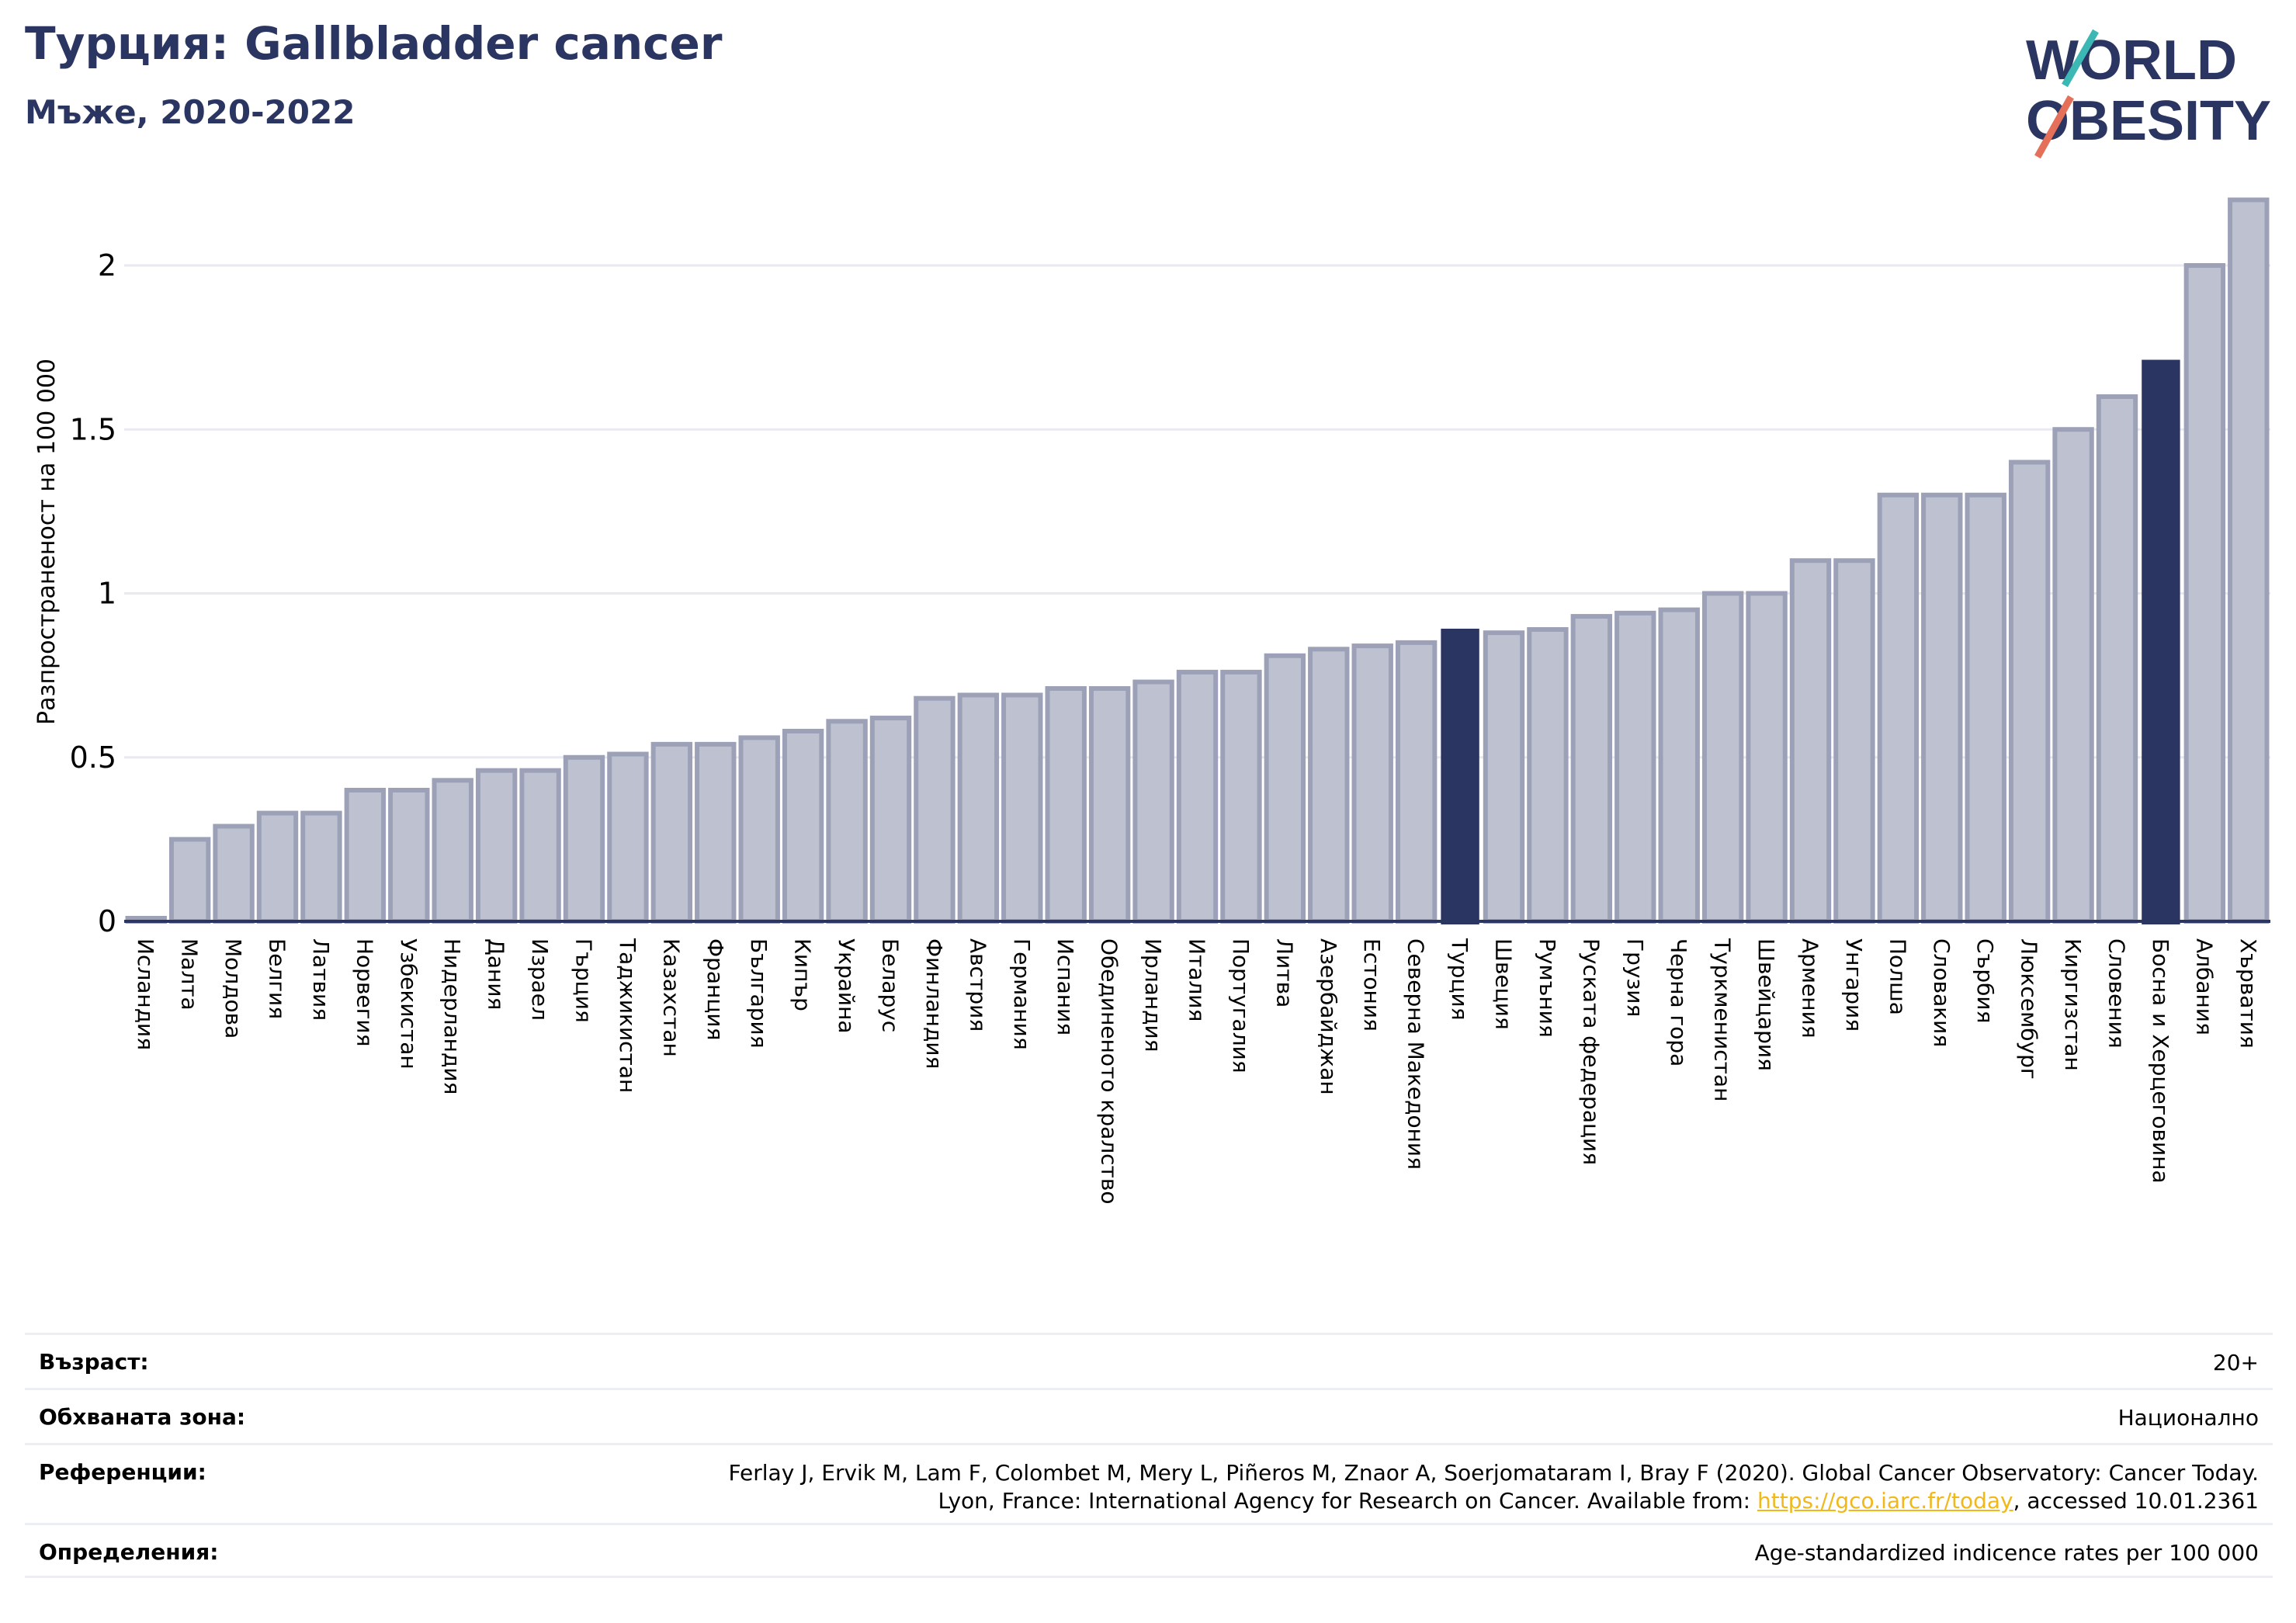 The height and width of the screenshot is (1623, 2296). I want to click on meta-age-label: Възраст:, so click(94, 1362).